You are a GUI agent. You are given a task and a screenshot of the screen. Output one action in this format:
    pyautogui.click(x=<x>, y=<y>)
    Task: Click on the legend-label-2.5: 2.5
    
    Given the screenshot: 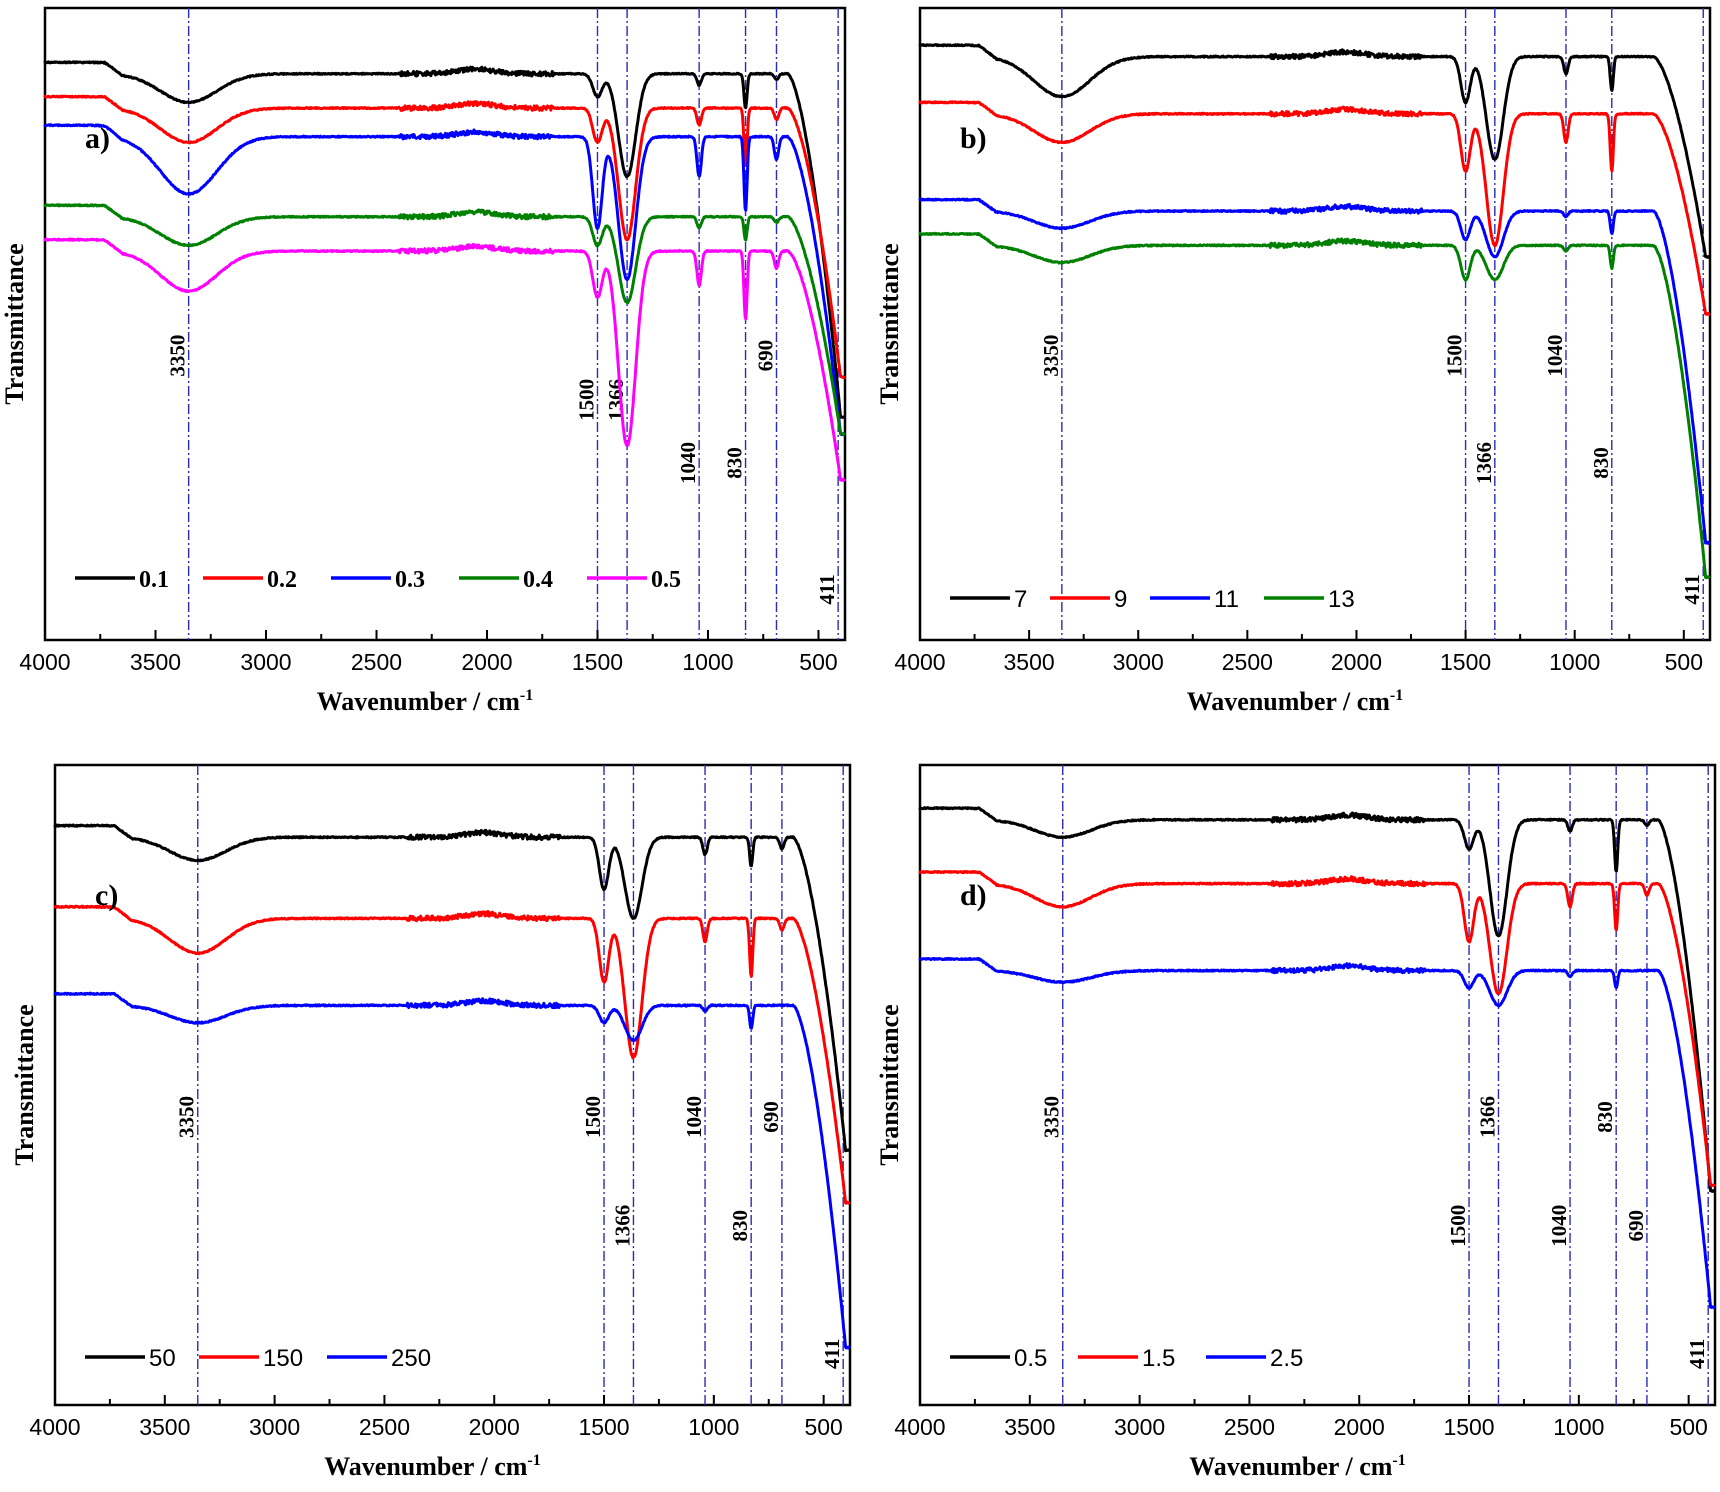 What is the action you would take?
    pyautogui.click(x=1286, y=1358)
    